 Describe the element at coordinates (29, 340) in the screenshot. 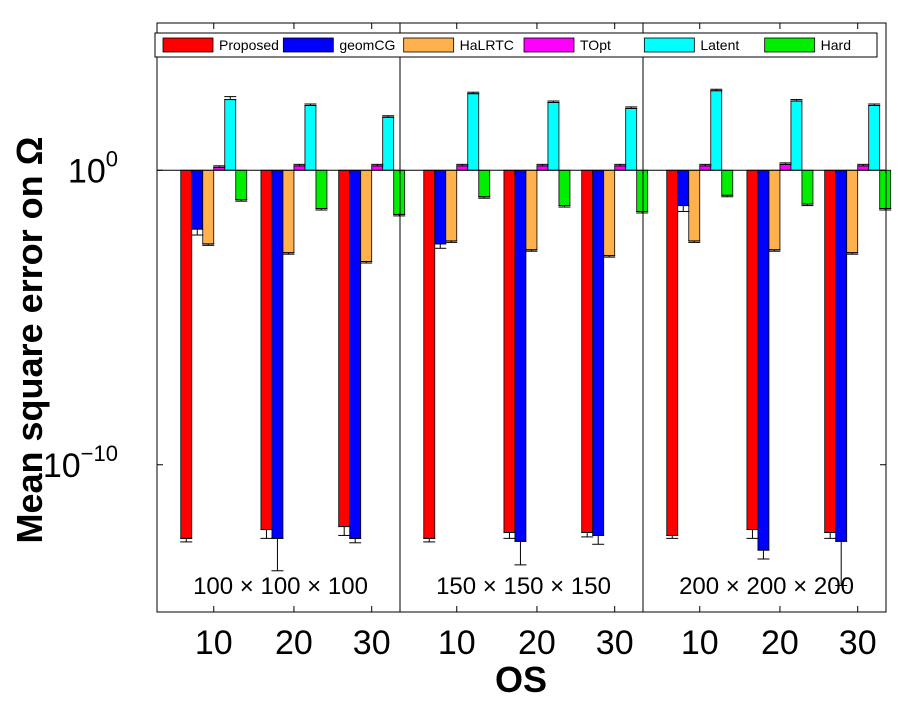

I see `y-axis-label: Mean square error on Ω` at that location.